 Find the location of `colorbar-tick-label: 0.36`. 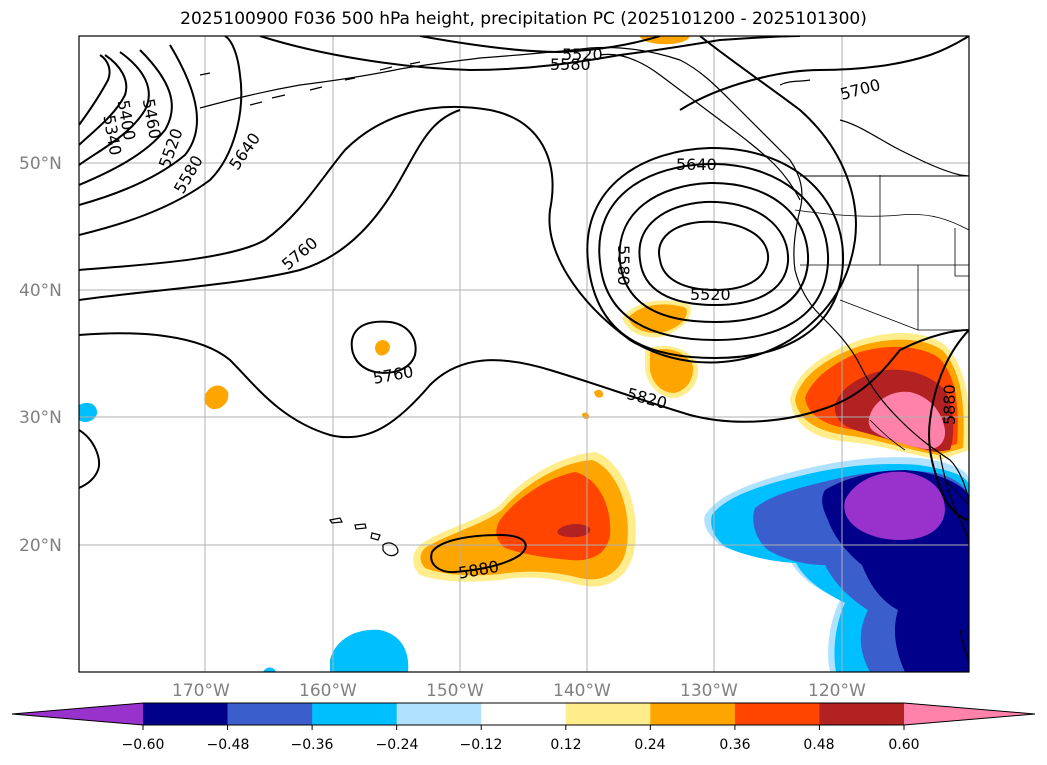

colorbar-tick-label: 0.36 is located at coordinates (734, 745).